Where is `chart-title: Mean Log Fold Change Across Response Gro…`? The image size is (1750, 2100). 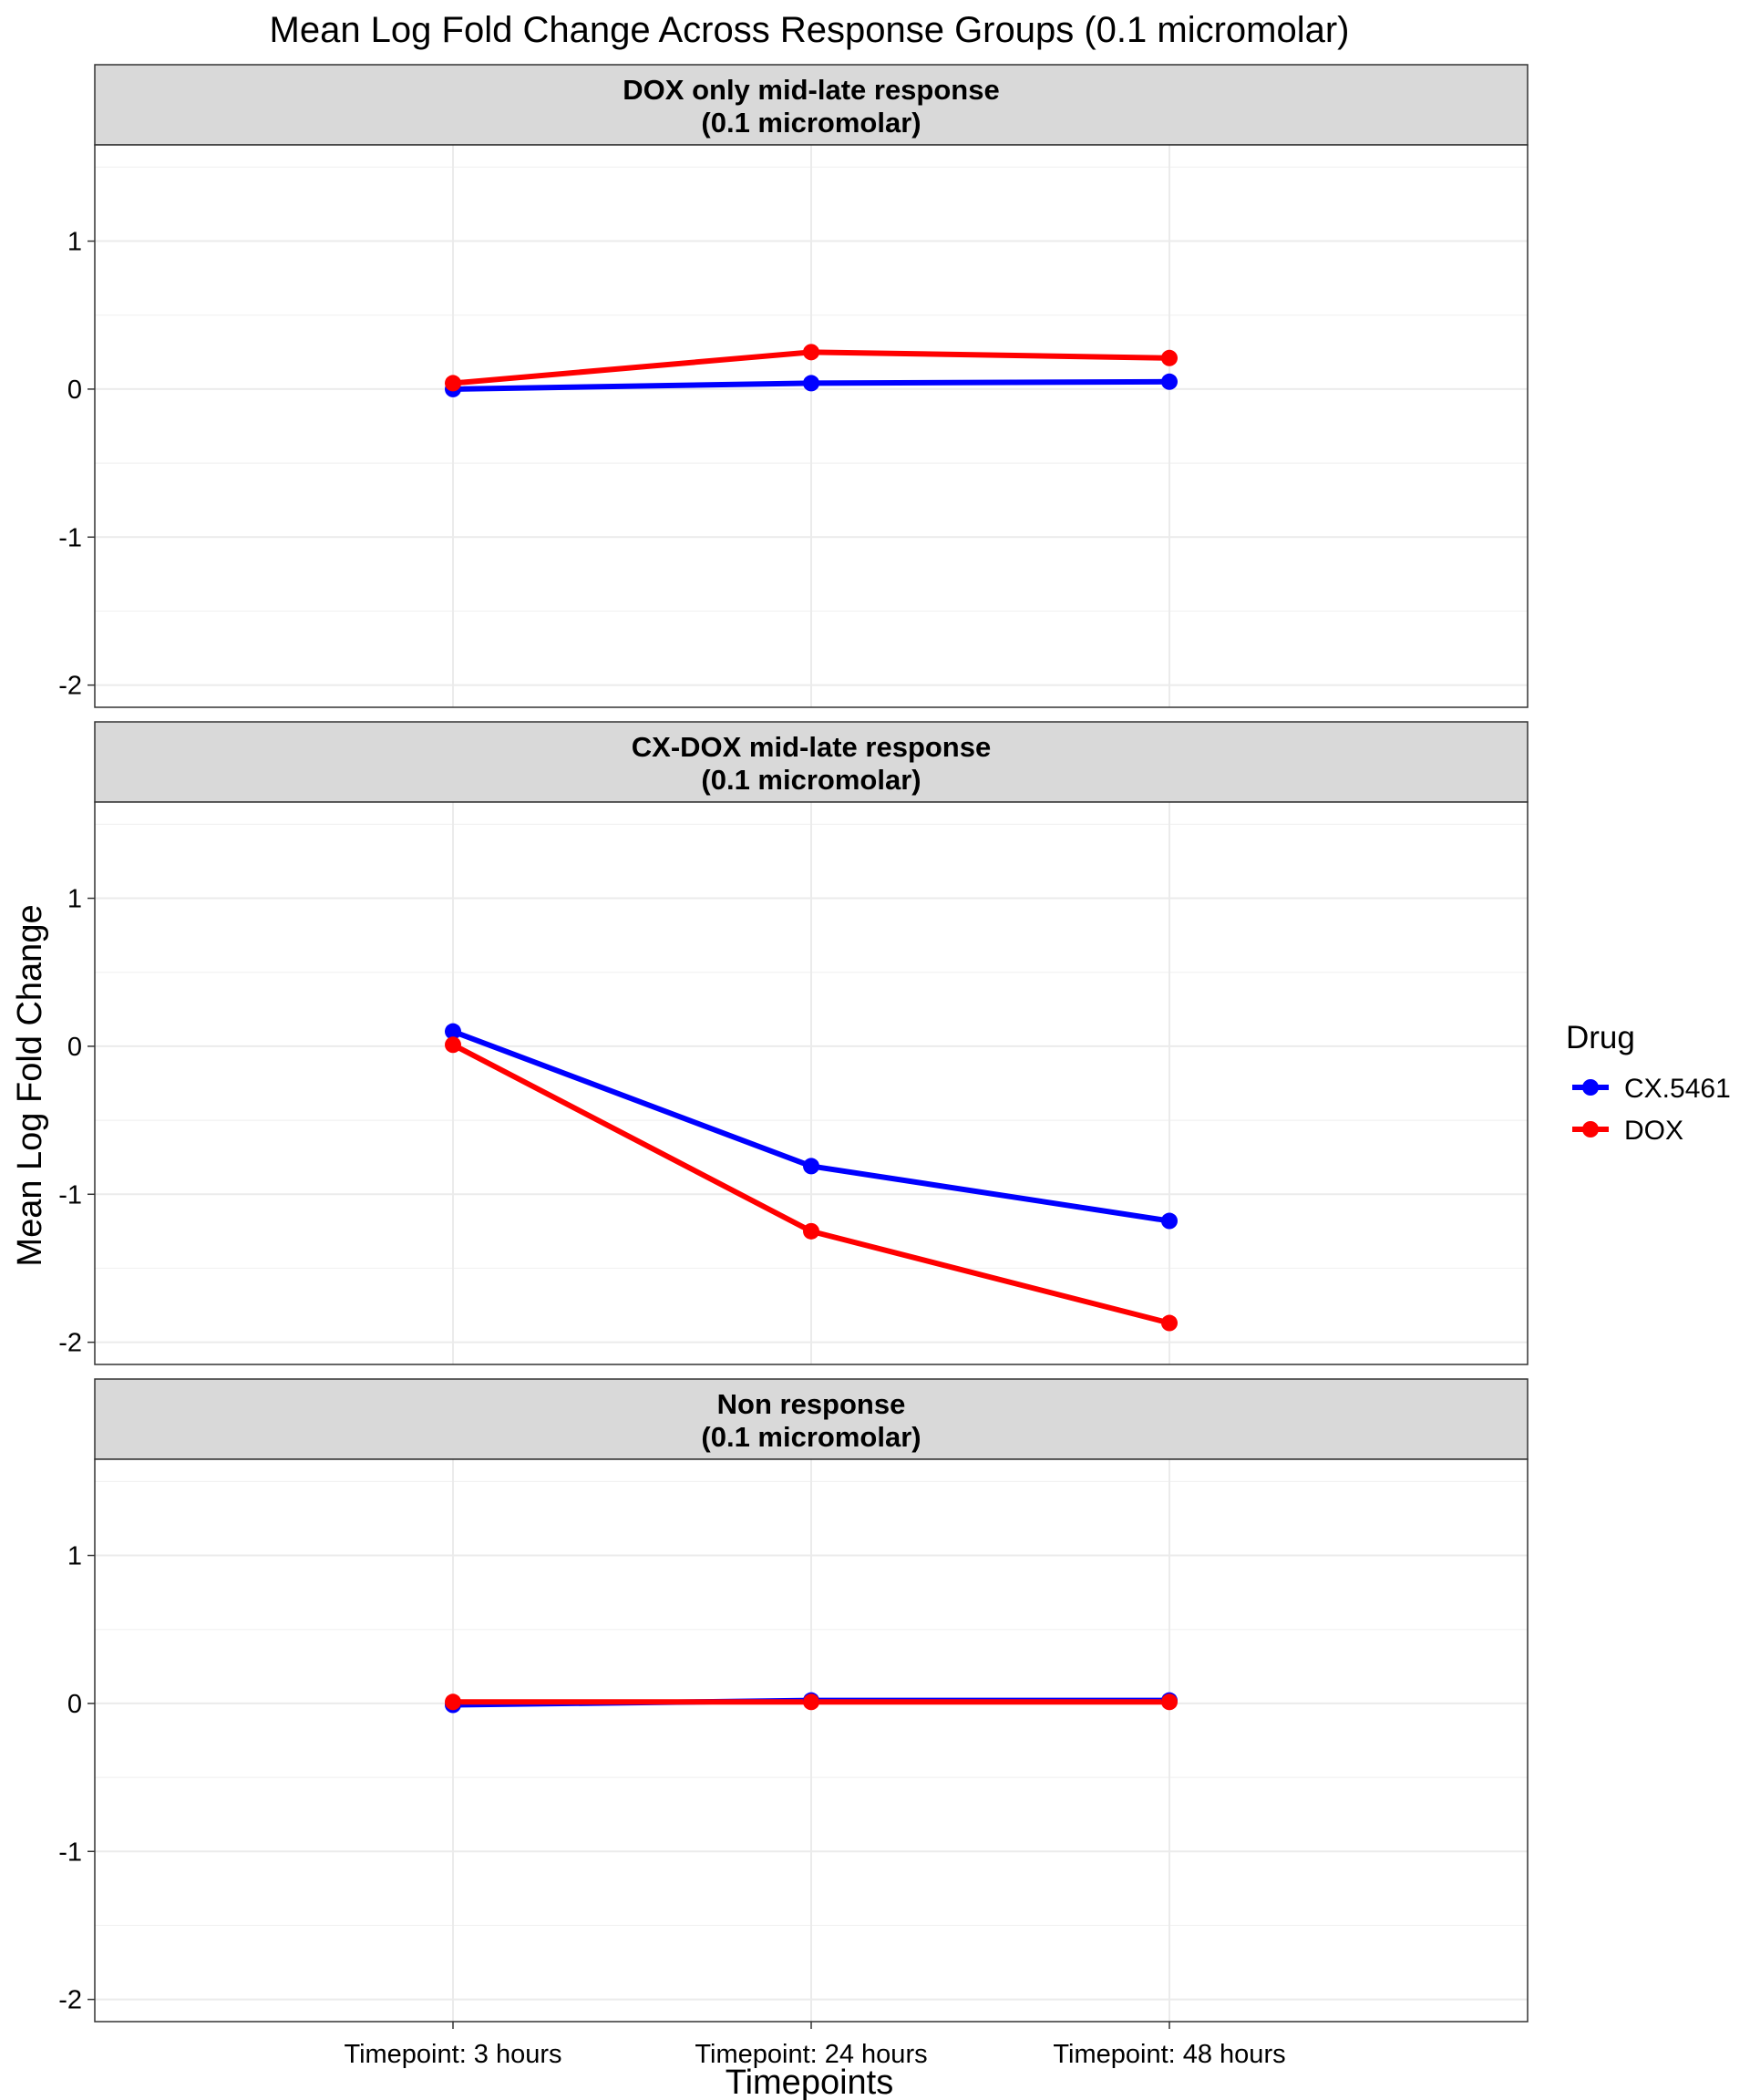 chart-title: Mean Log Fold Change Across Response Gro… is located at coordinates (810, 30).